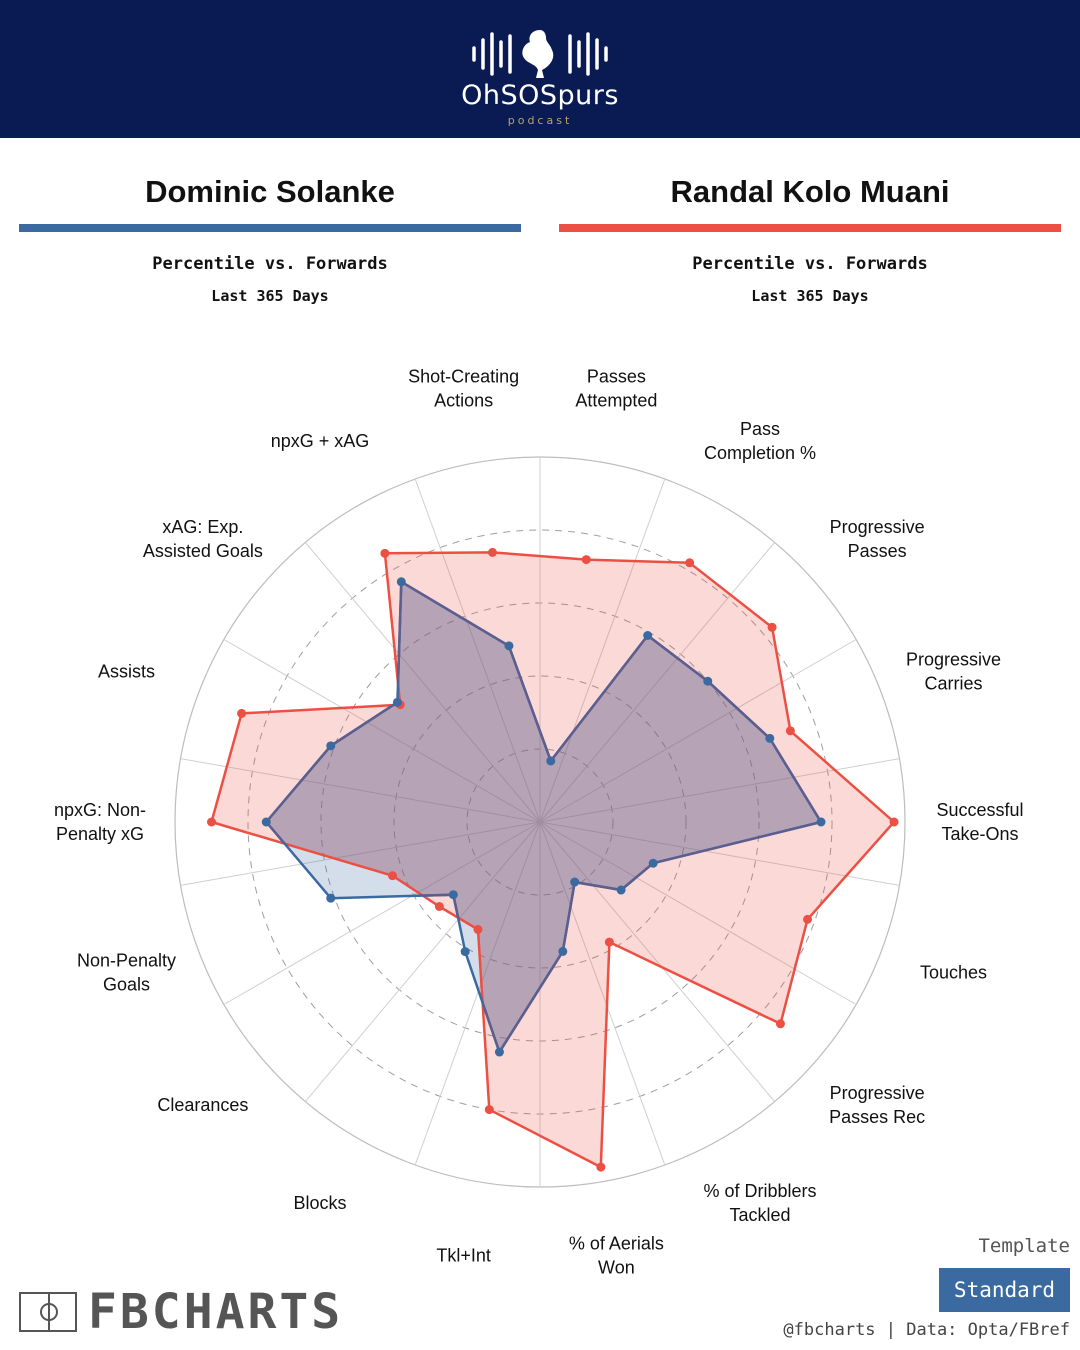 The height and width of the screenshot is (1350, 1080). Describe the element at coordinates (270, 191) in the screenshot. I see `player-left-name: Dominic Solanke` at that location.